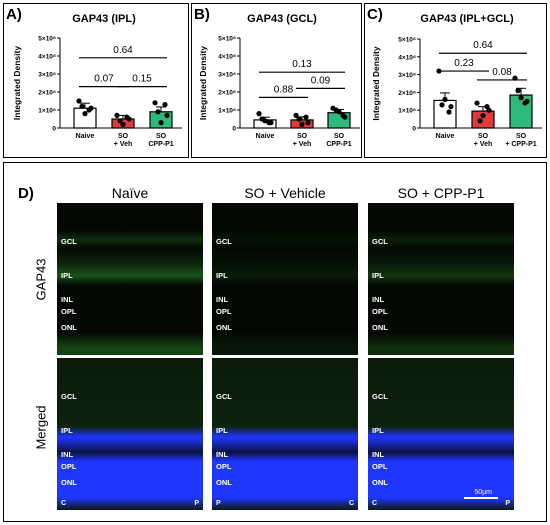  What do you see at coordinates (483, 492) in the screenshot?
I see `scale-bar-label: 50µm` at bounding box center [483, 492].